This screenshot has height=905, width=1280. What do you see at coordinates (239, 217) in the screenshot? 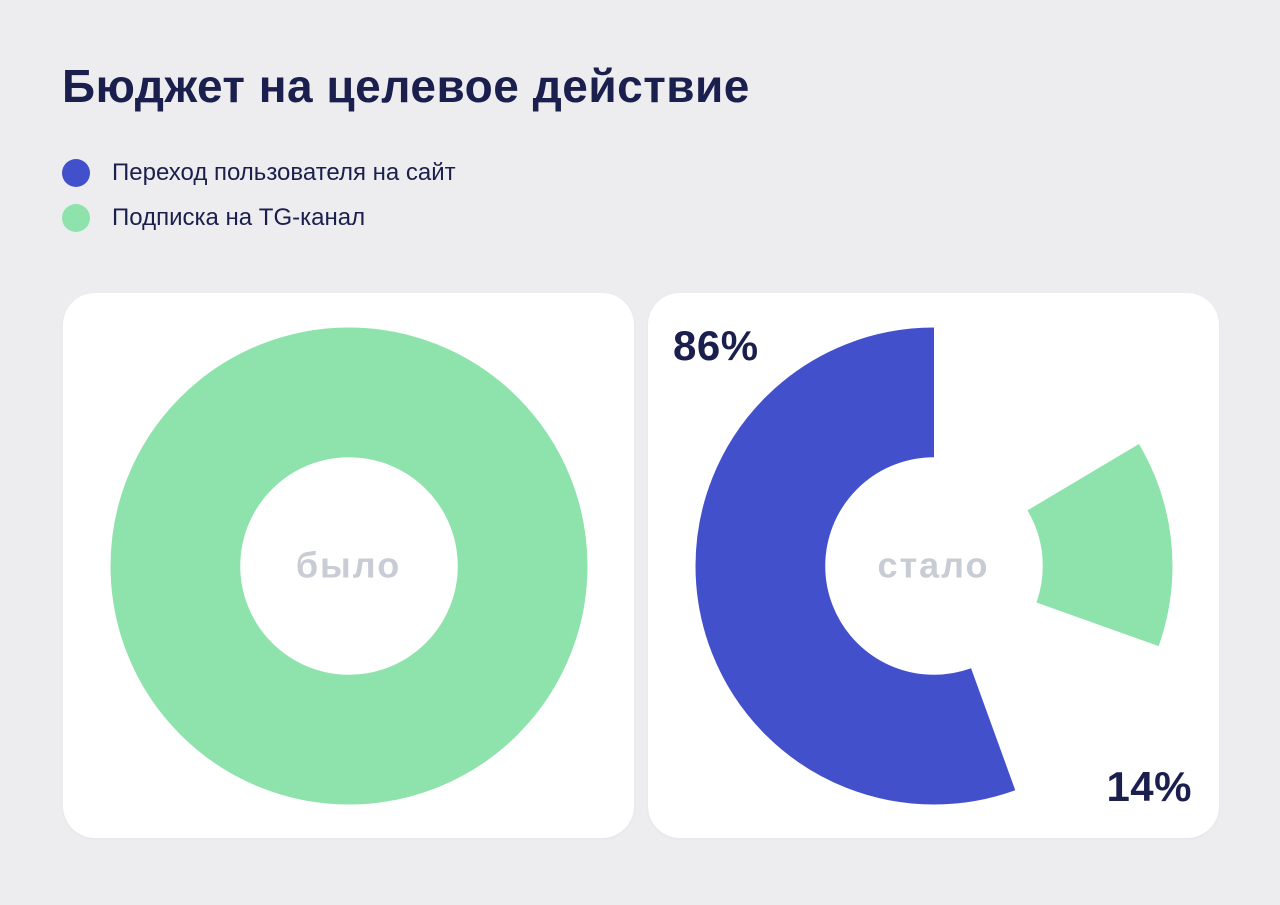
I see `legend-item-label: Подписка на TG-канал` at bounding box center [239, 217].